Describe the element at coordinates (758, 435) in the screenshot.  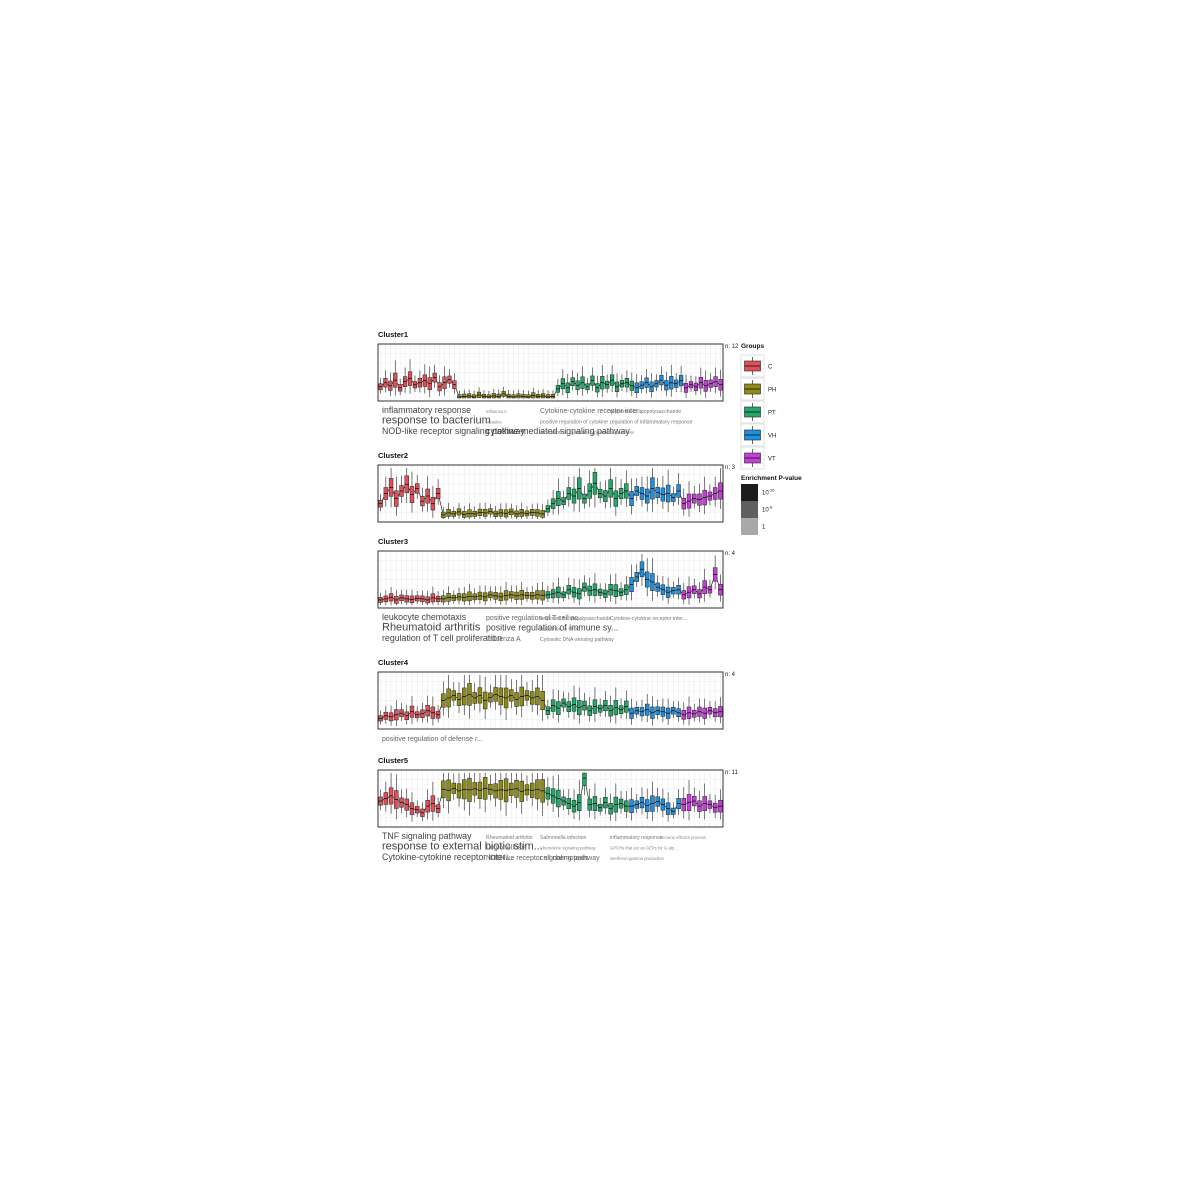
I see `legend-group-item: VH` at that location.